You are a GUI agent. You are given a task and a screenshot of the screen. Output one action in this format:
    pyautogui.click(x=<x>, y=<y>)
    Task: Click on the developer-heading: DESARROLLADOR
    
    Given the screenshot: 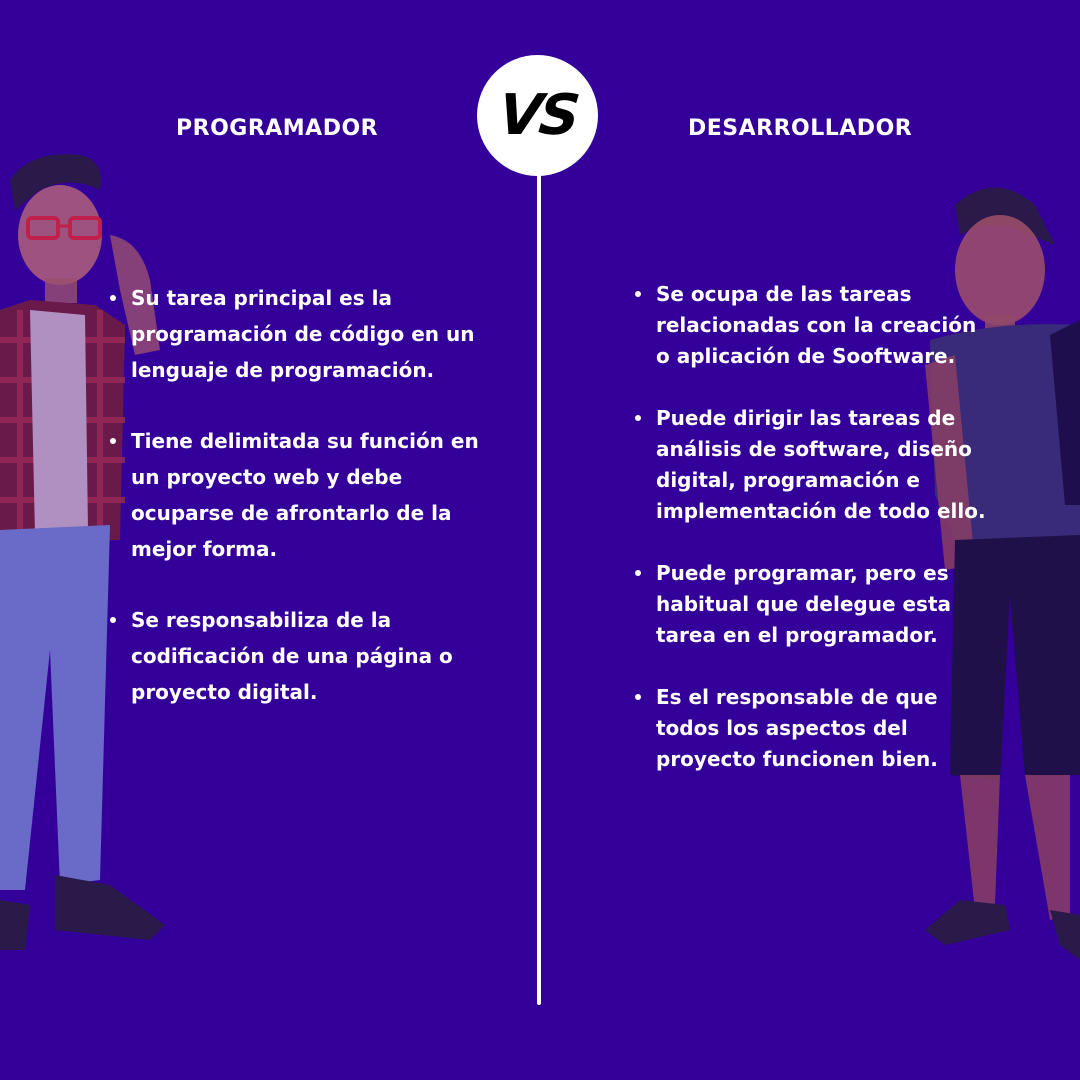 What is the action you would take?
    pyautogui.click(x=800, y=128)
    